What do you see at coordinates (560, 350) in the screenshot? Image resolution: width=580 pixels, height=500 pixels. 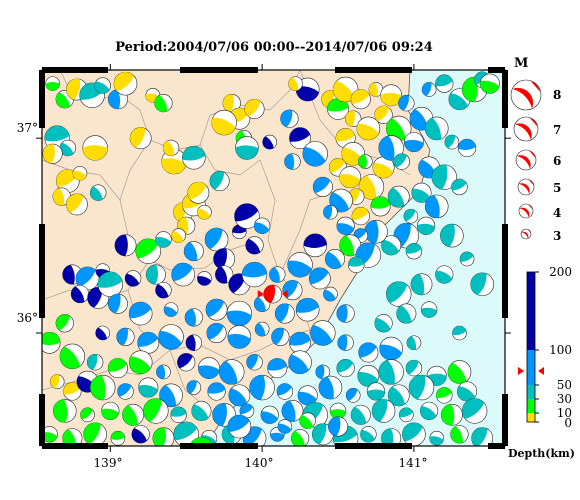 I see `depth-tick-100: 100` at bounding box center [560, 350].